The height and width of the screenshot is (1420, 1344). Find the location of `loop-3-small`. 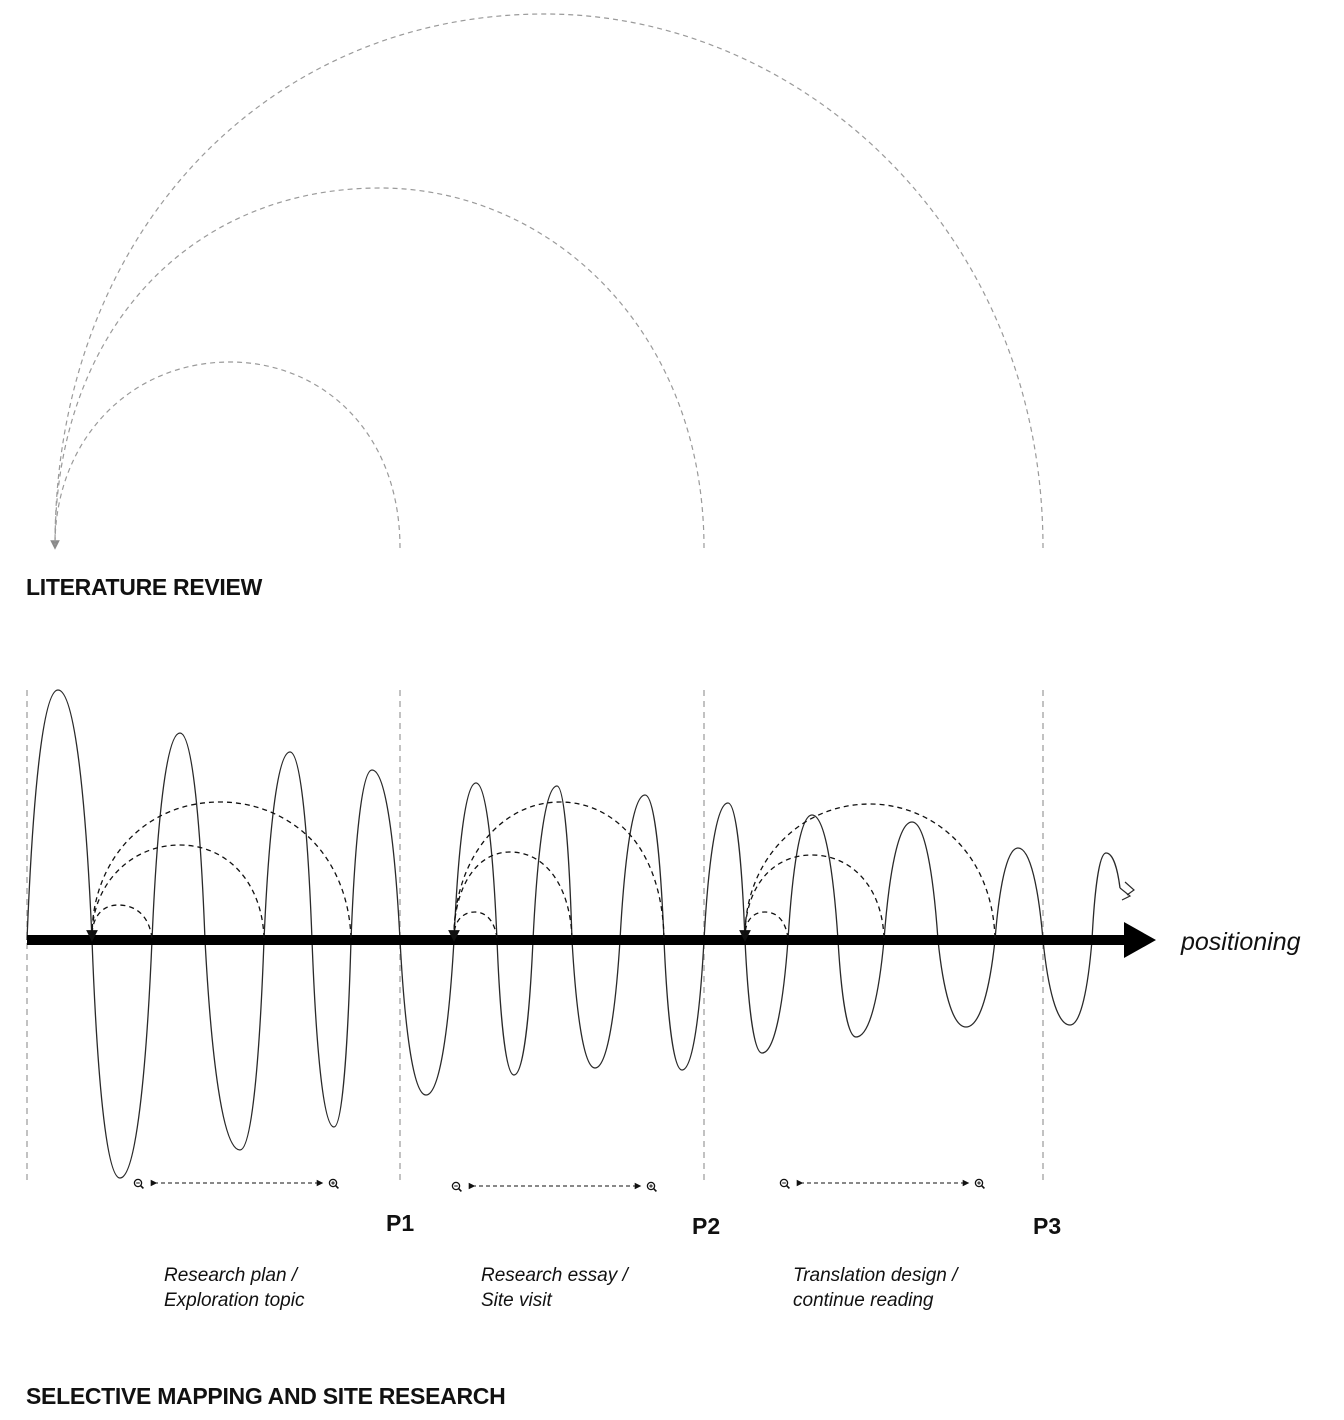

loop-3-small is located at coordinates (764, 926).